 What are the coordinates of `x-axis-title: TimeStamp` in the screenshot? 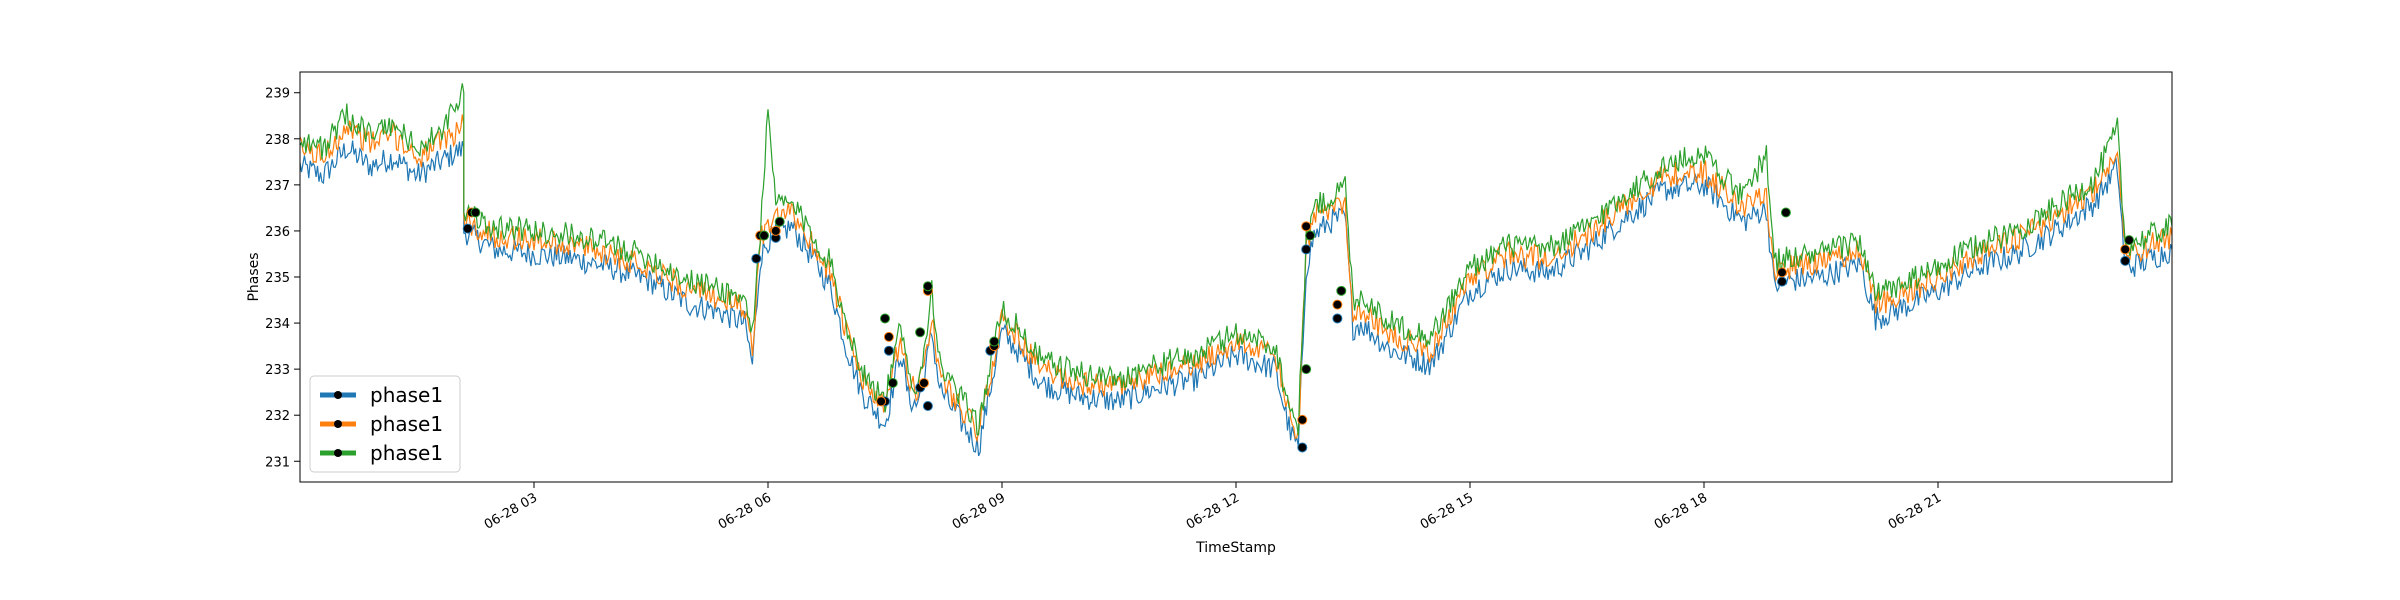 It's located at (1235, 548).